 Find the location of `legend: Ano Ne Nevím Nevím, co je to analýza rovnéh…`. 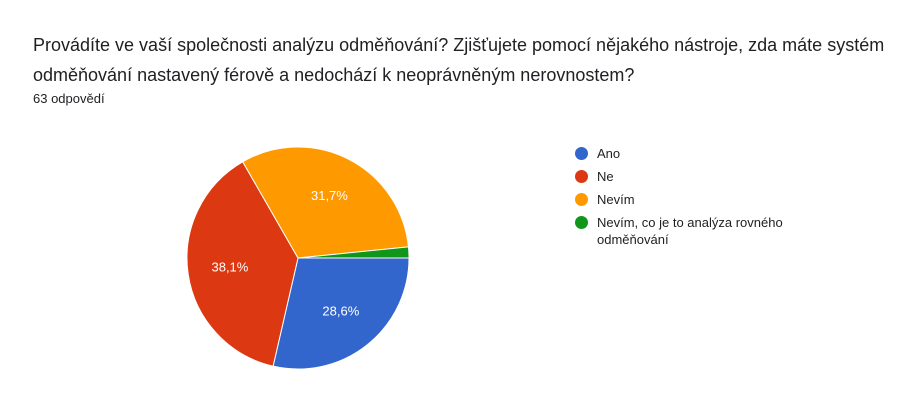

legend: Ano Ne Nevím Nevím, co je to analýza rovnéh… is located at coordinates (687, 199).